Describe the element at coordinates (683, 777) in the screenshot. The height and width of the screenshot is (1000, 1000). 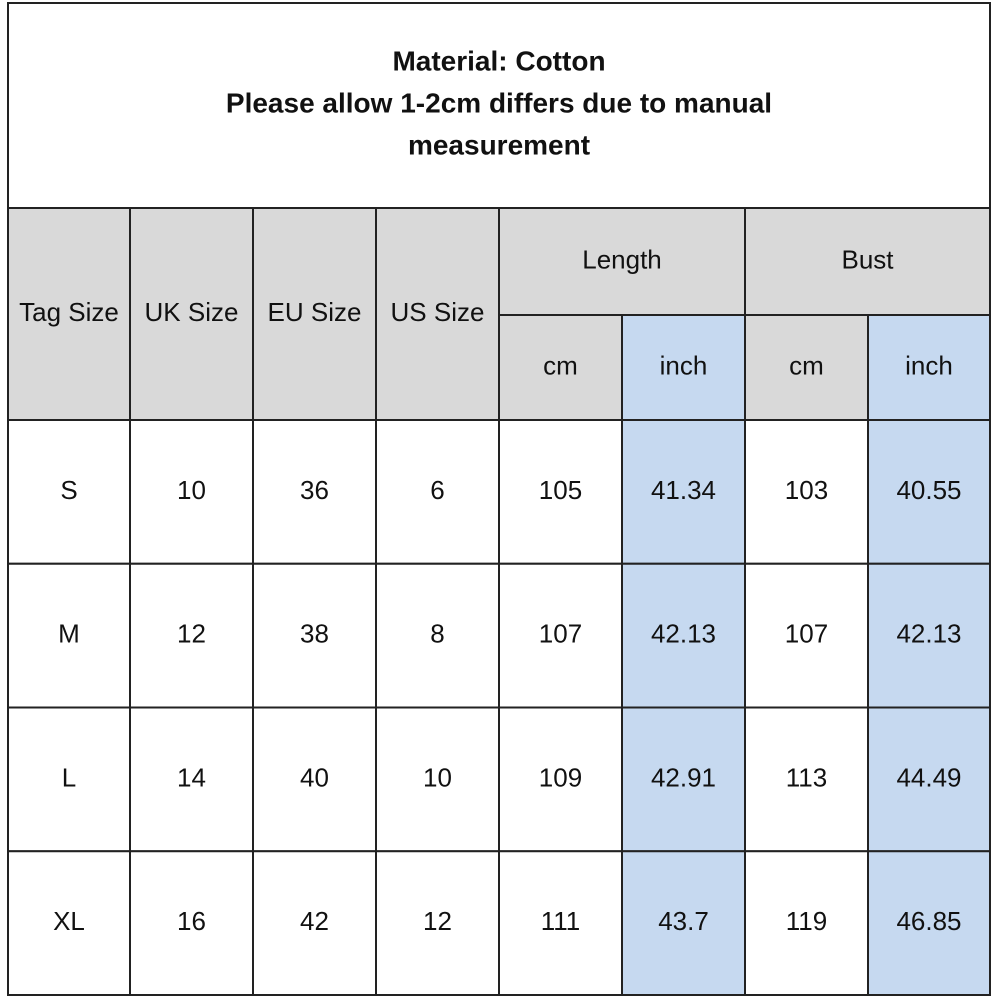
I see `cell-text: 42.91` at that location.